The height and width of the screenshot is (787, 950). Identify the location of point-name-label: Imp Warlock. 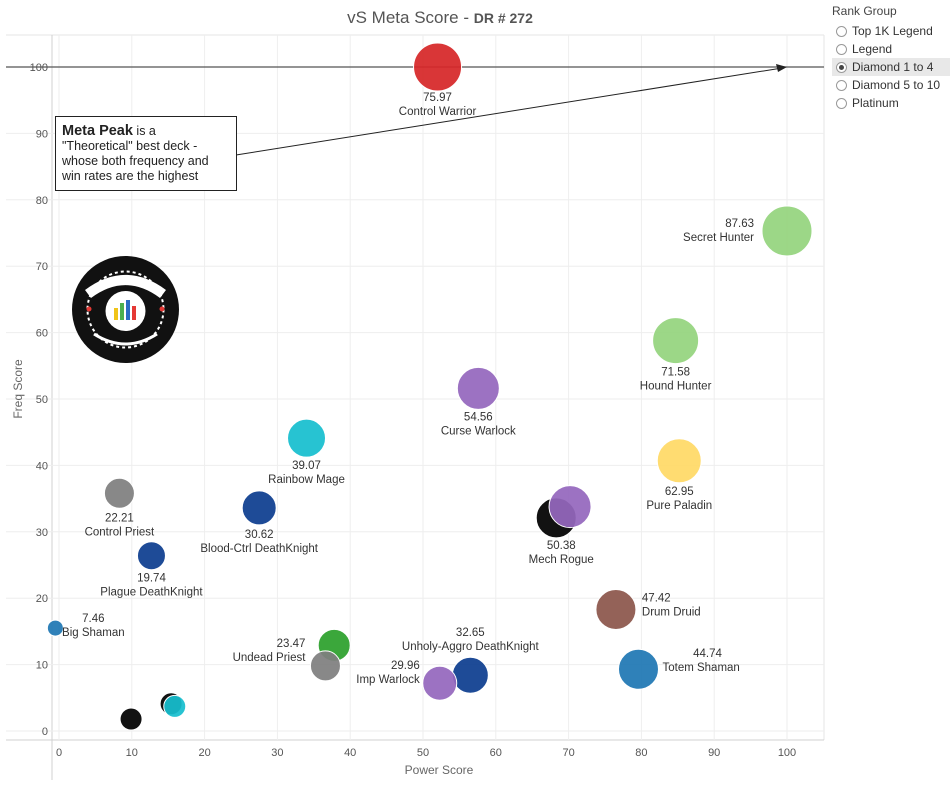
(388, 680).